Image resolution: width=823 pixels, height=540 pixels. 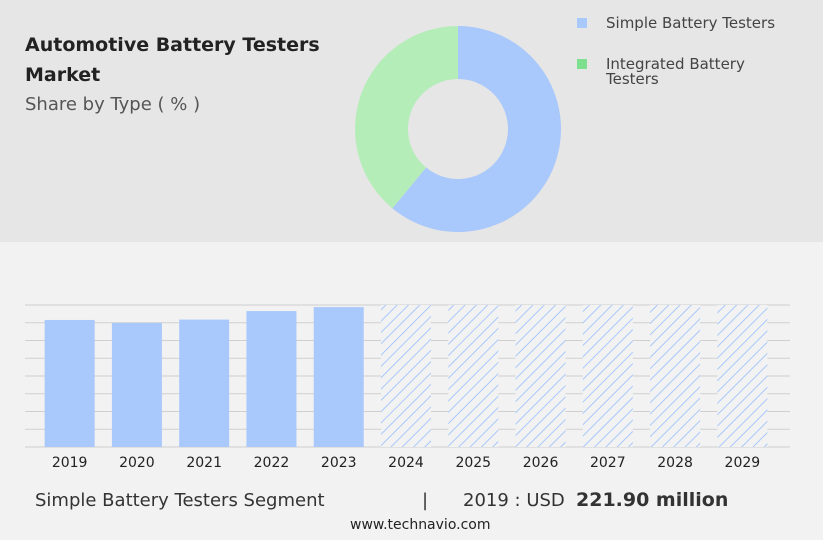 What do you see at coordinates (180, 500) in the screenshot?
I see `segment-label: Simple Battery Testers Segment` at bounding box center [180, 500].